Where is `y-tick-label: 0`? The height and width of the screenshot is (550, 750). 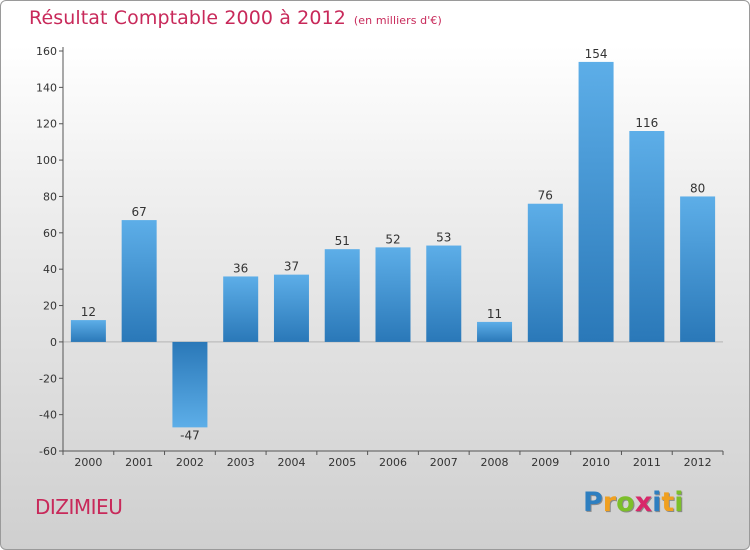
y-tick-label: 0 is located at coordinates (53, 342).